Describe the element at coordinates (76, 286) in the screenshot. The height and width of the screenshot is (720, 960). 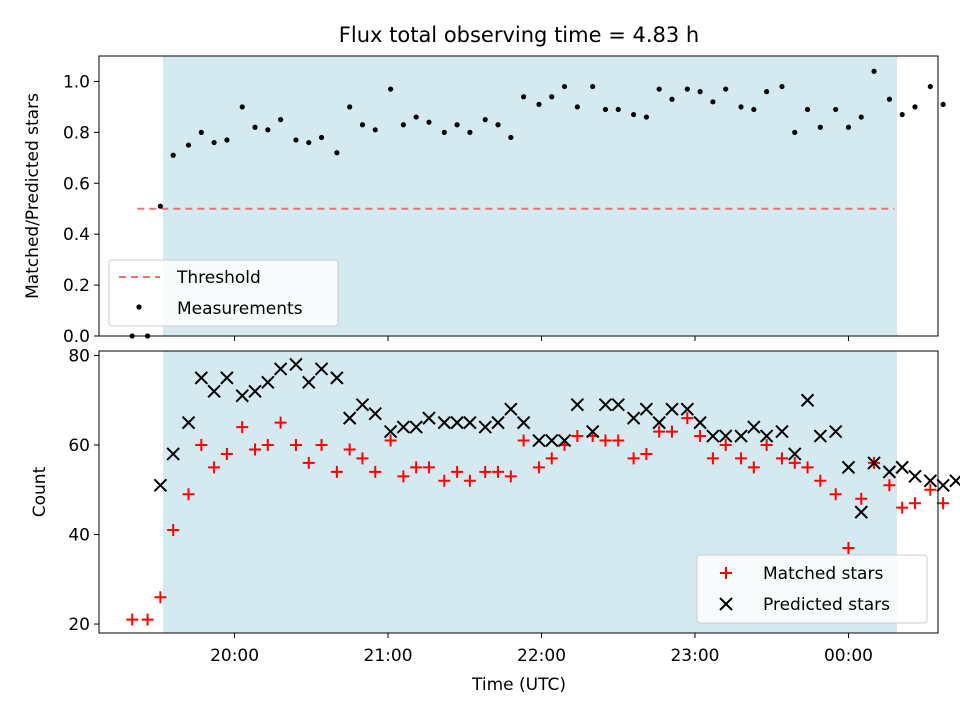
I see `y-tick-label: 0.2` at that location.